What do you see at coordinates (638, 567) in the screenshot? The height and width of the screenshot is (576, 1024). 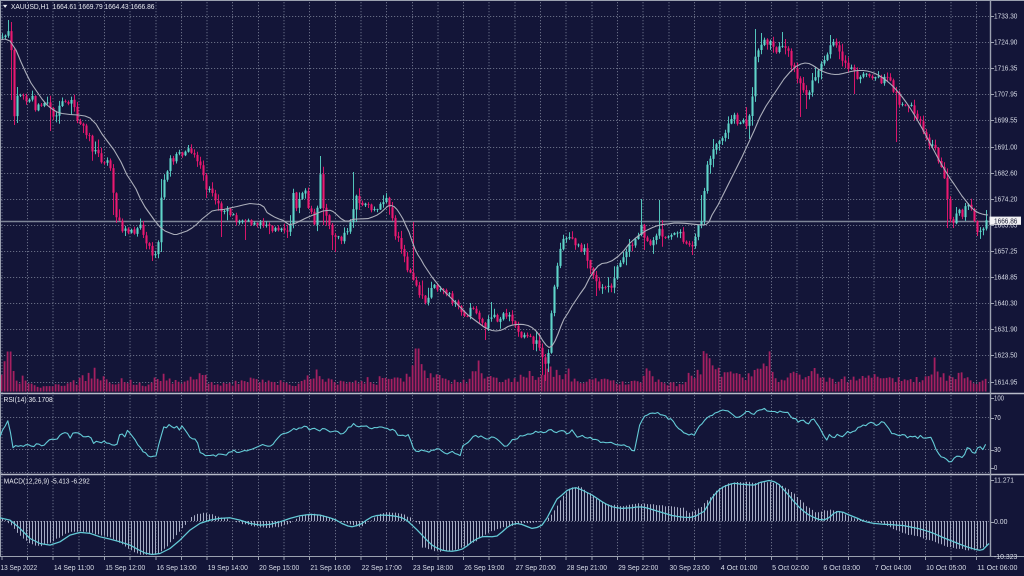 I see `svg-text: 29 Sep 22:00` at bounding box center [638, 567].